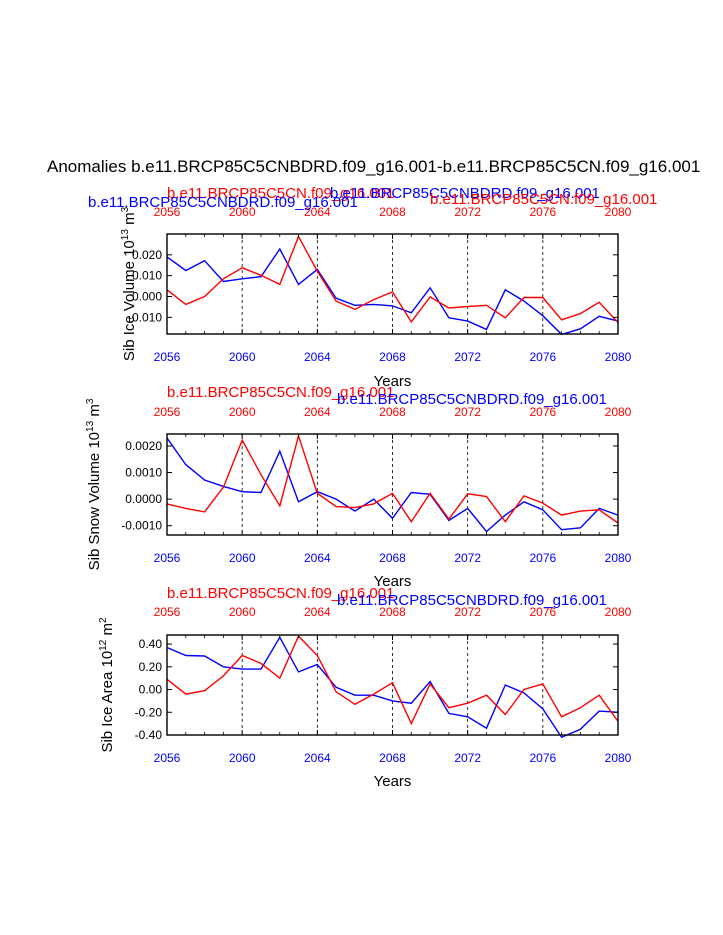 This screenshot has width=723, height=935. I want to click on y-tick-label: -0.20, so click(149, 712).